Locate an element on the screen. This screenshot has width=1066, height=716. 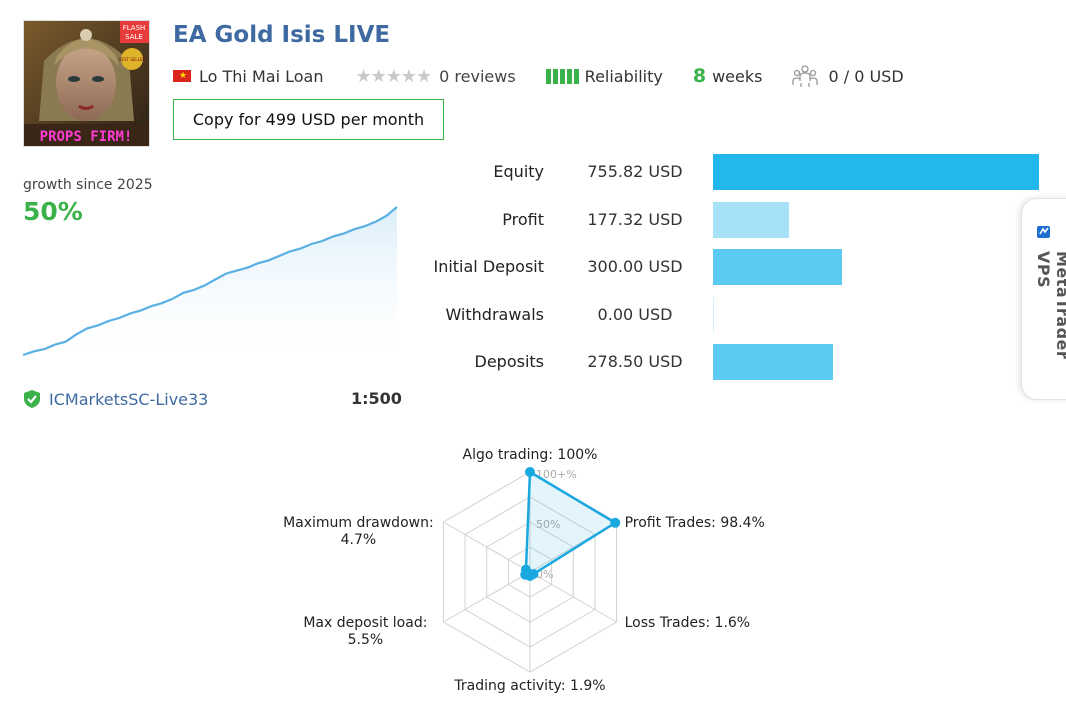
vps-label: MetaTrader VPS is located at coordinates (1050, 305).